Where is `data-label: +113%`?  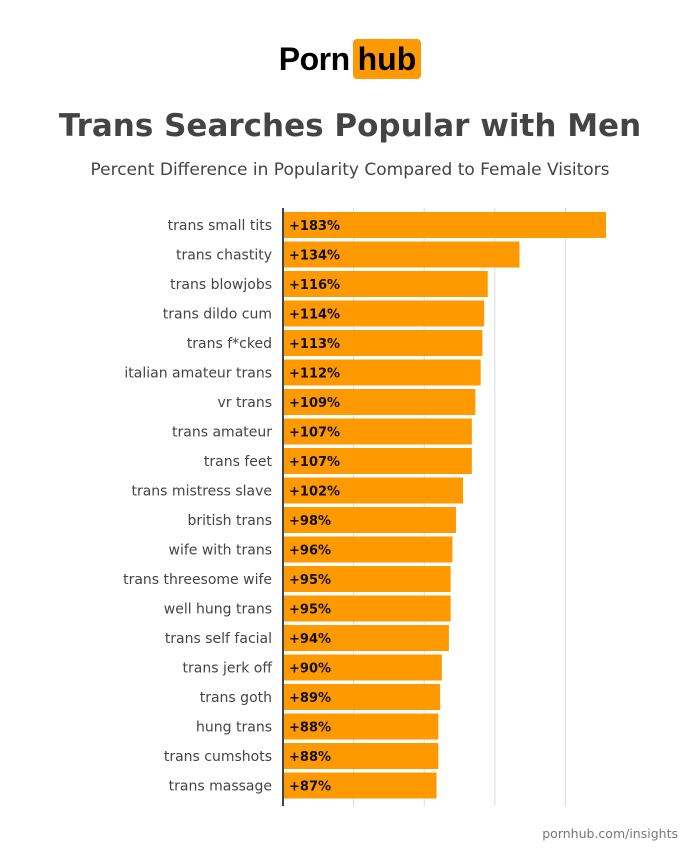
data-label: +113% is located at coordinates (314, 344).